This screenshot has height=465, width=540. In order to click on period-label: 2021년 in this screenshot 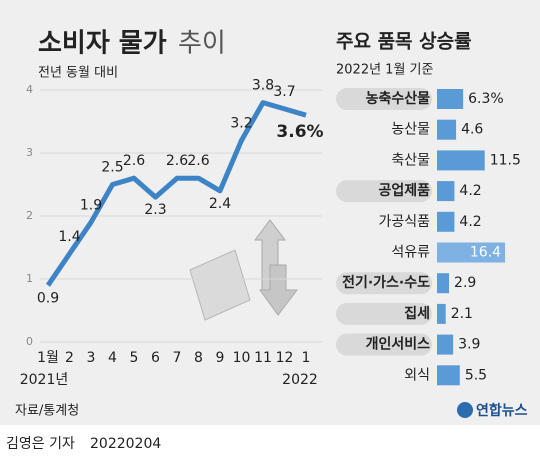, I will do `click(44, 380)`.